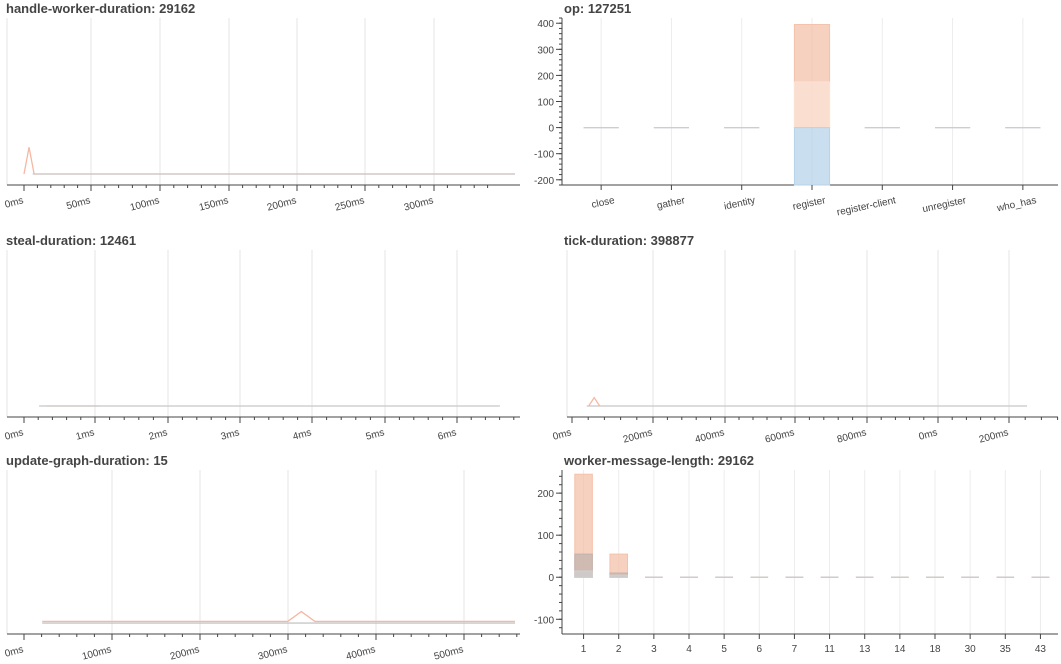  What do you see at coordinates (810, 204) in the screenshot?
I see `x-tick-label: register` at bounding box center [810, 204].